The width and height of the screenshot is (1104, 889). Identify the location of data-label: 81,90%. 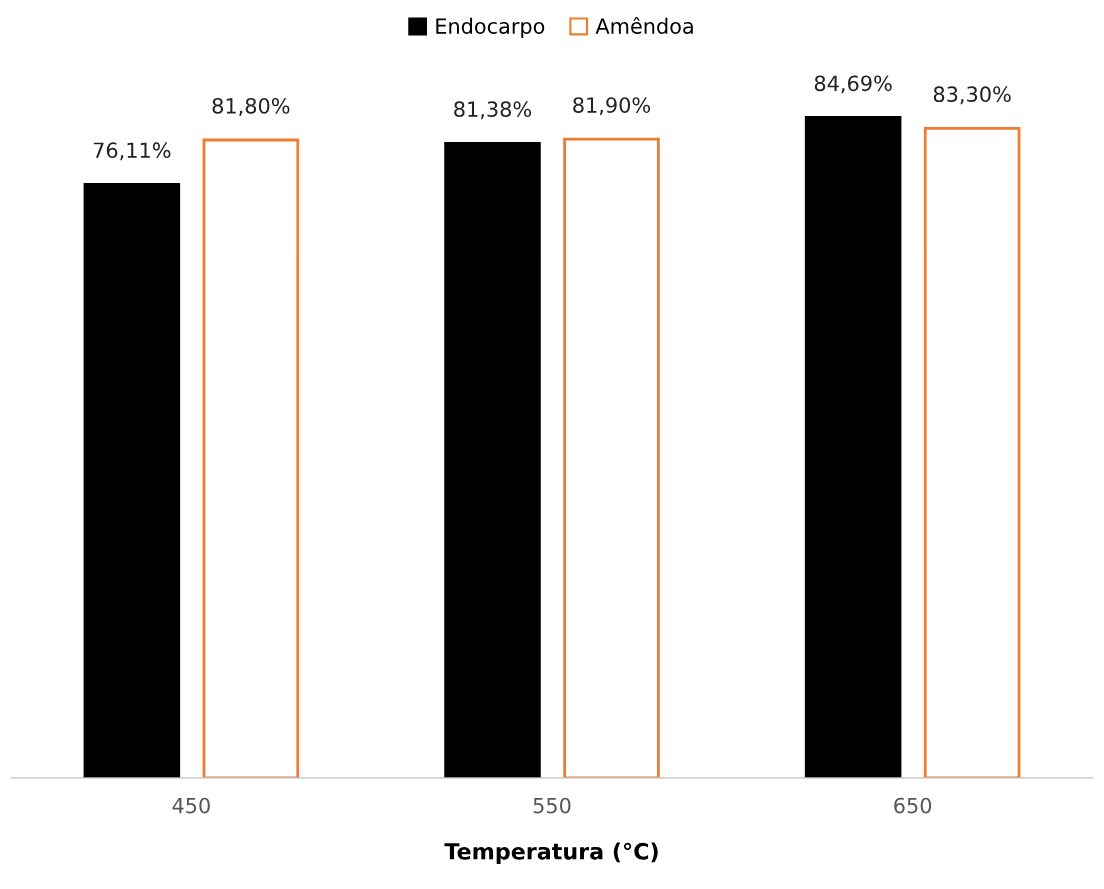
(612, 106).